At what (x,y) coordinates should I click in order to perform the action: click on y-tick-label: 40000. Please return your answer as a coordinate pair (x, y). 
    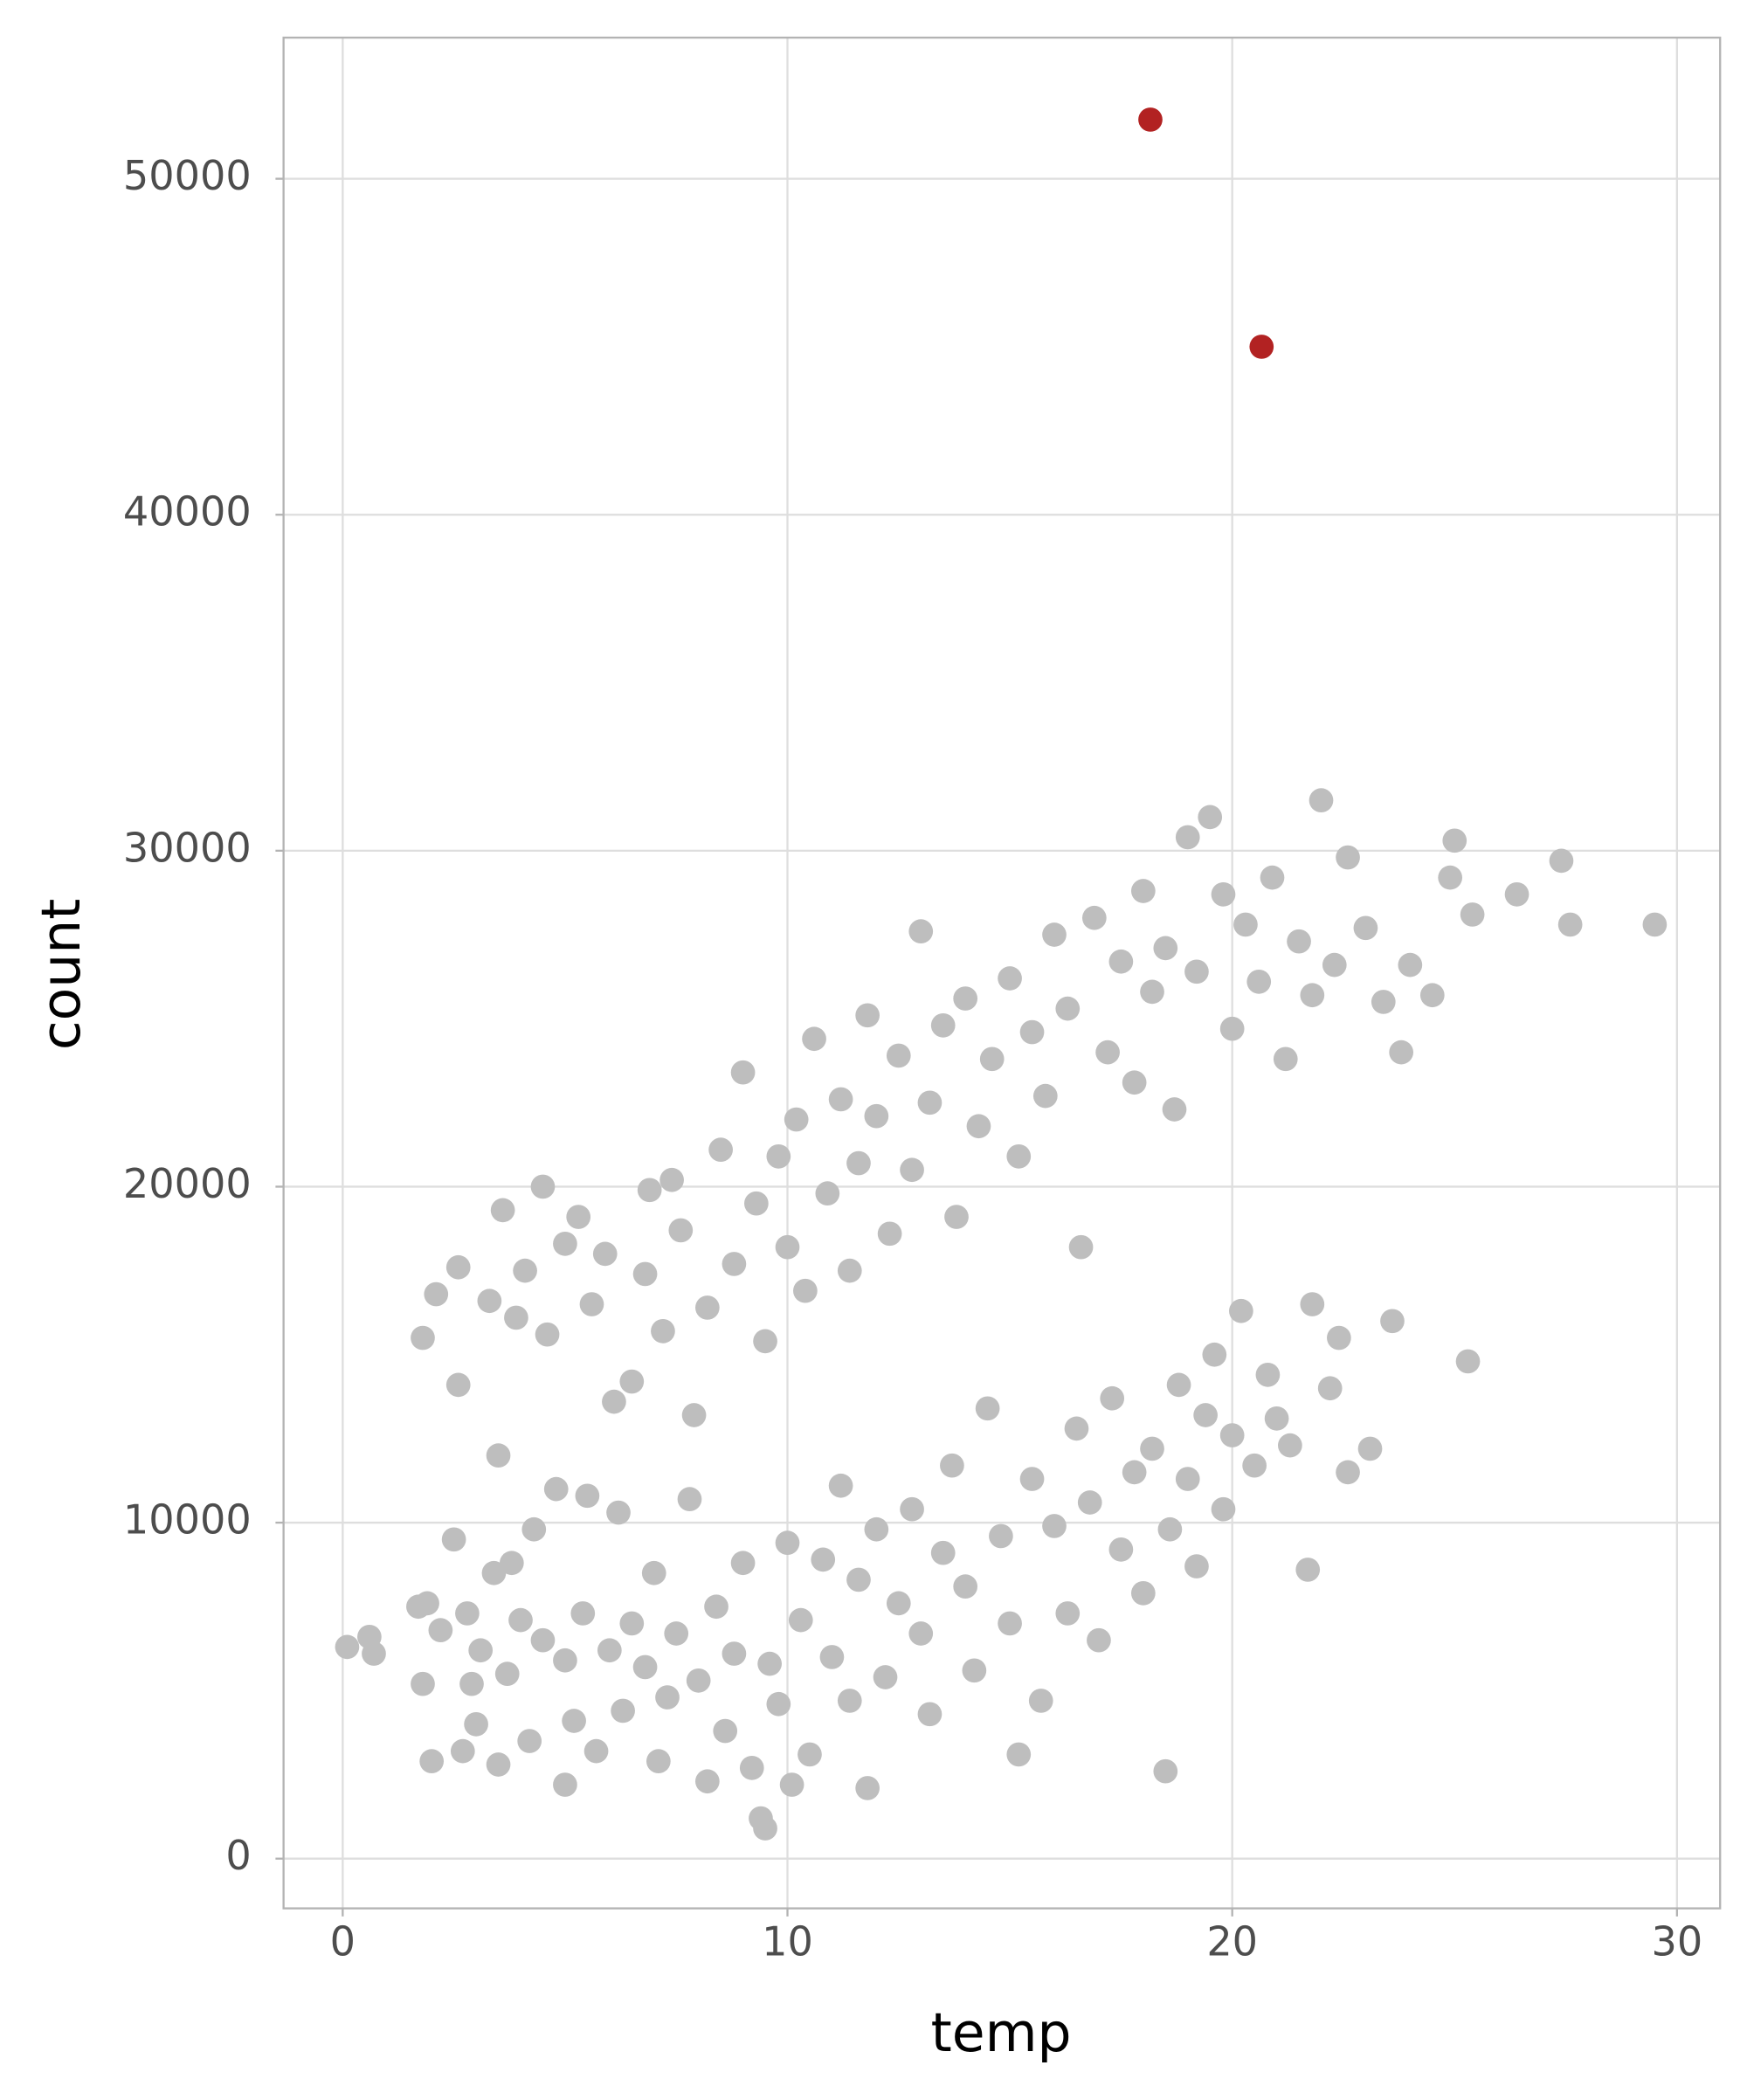
    Looking at the image, I should click on (187, 512).